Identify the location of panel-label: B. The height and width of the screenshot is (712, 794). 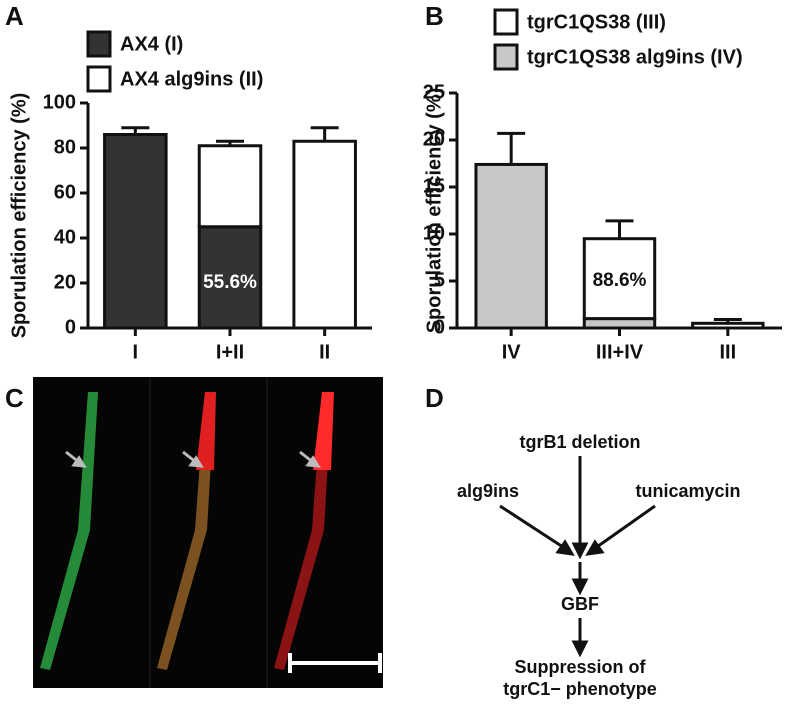
(434, 16).